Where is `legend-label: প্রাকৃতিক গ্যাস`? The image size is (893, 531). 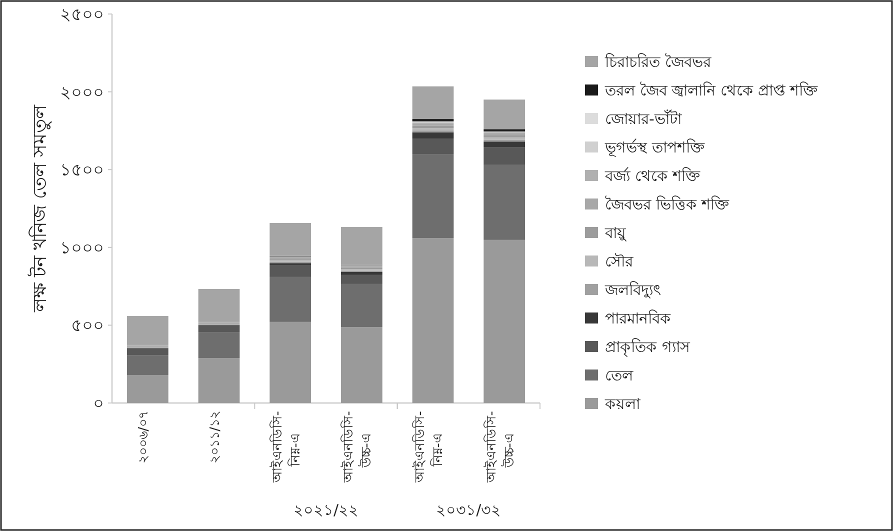 legend-label: প্রাকৃতিক গ্যাস is located at coordinates (648, 347).